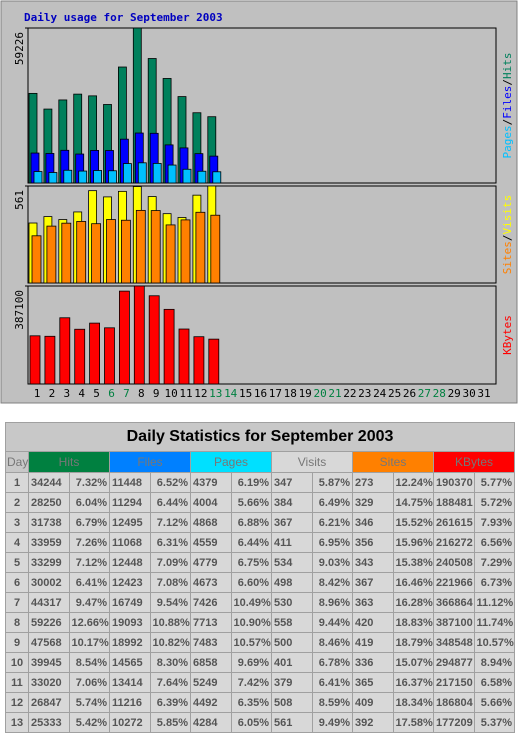  I want to click on header-cell: Sites, so click(393, 462).